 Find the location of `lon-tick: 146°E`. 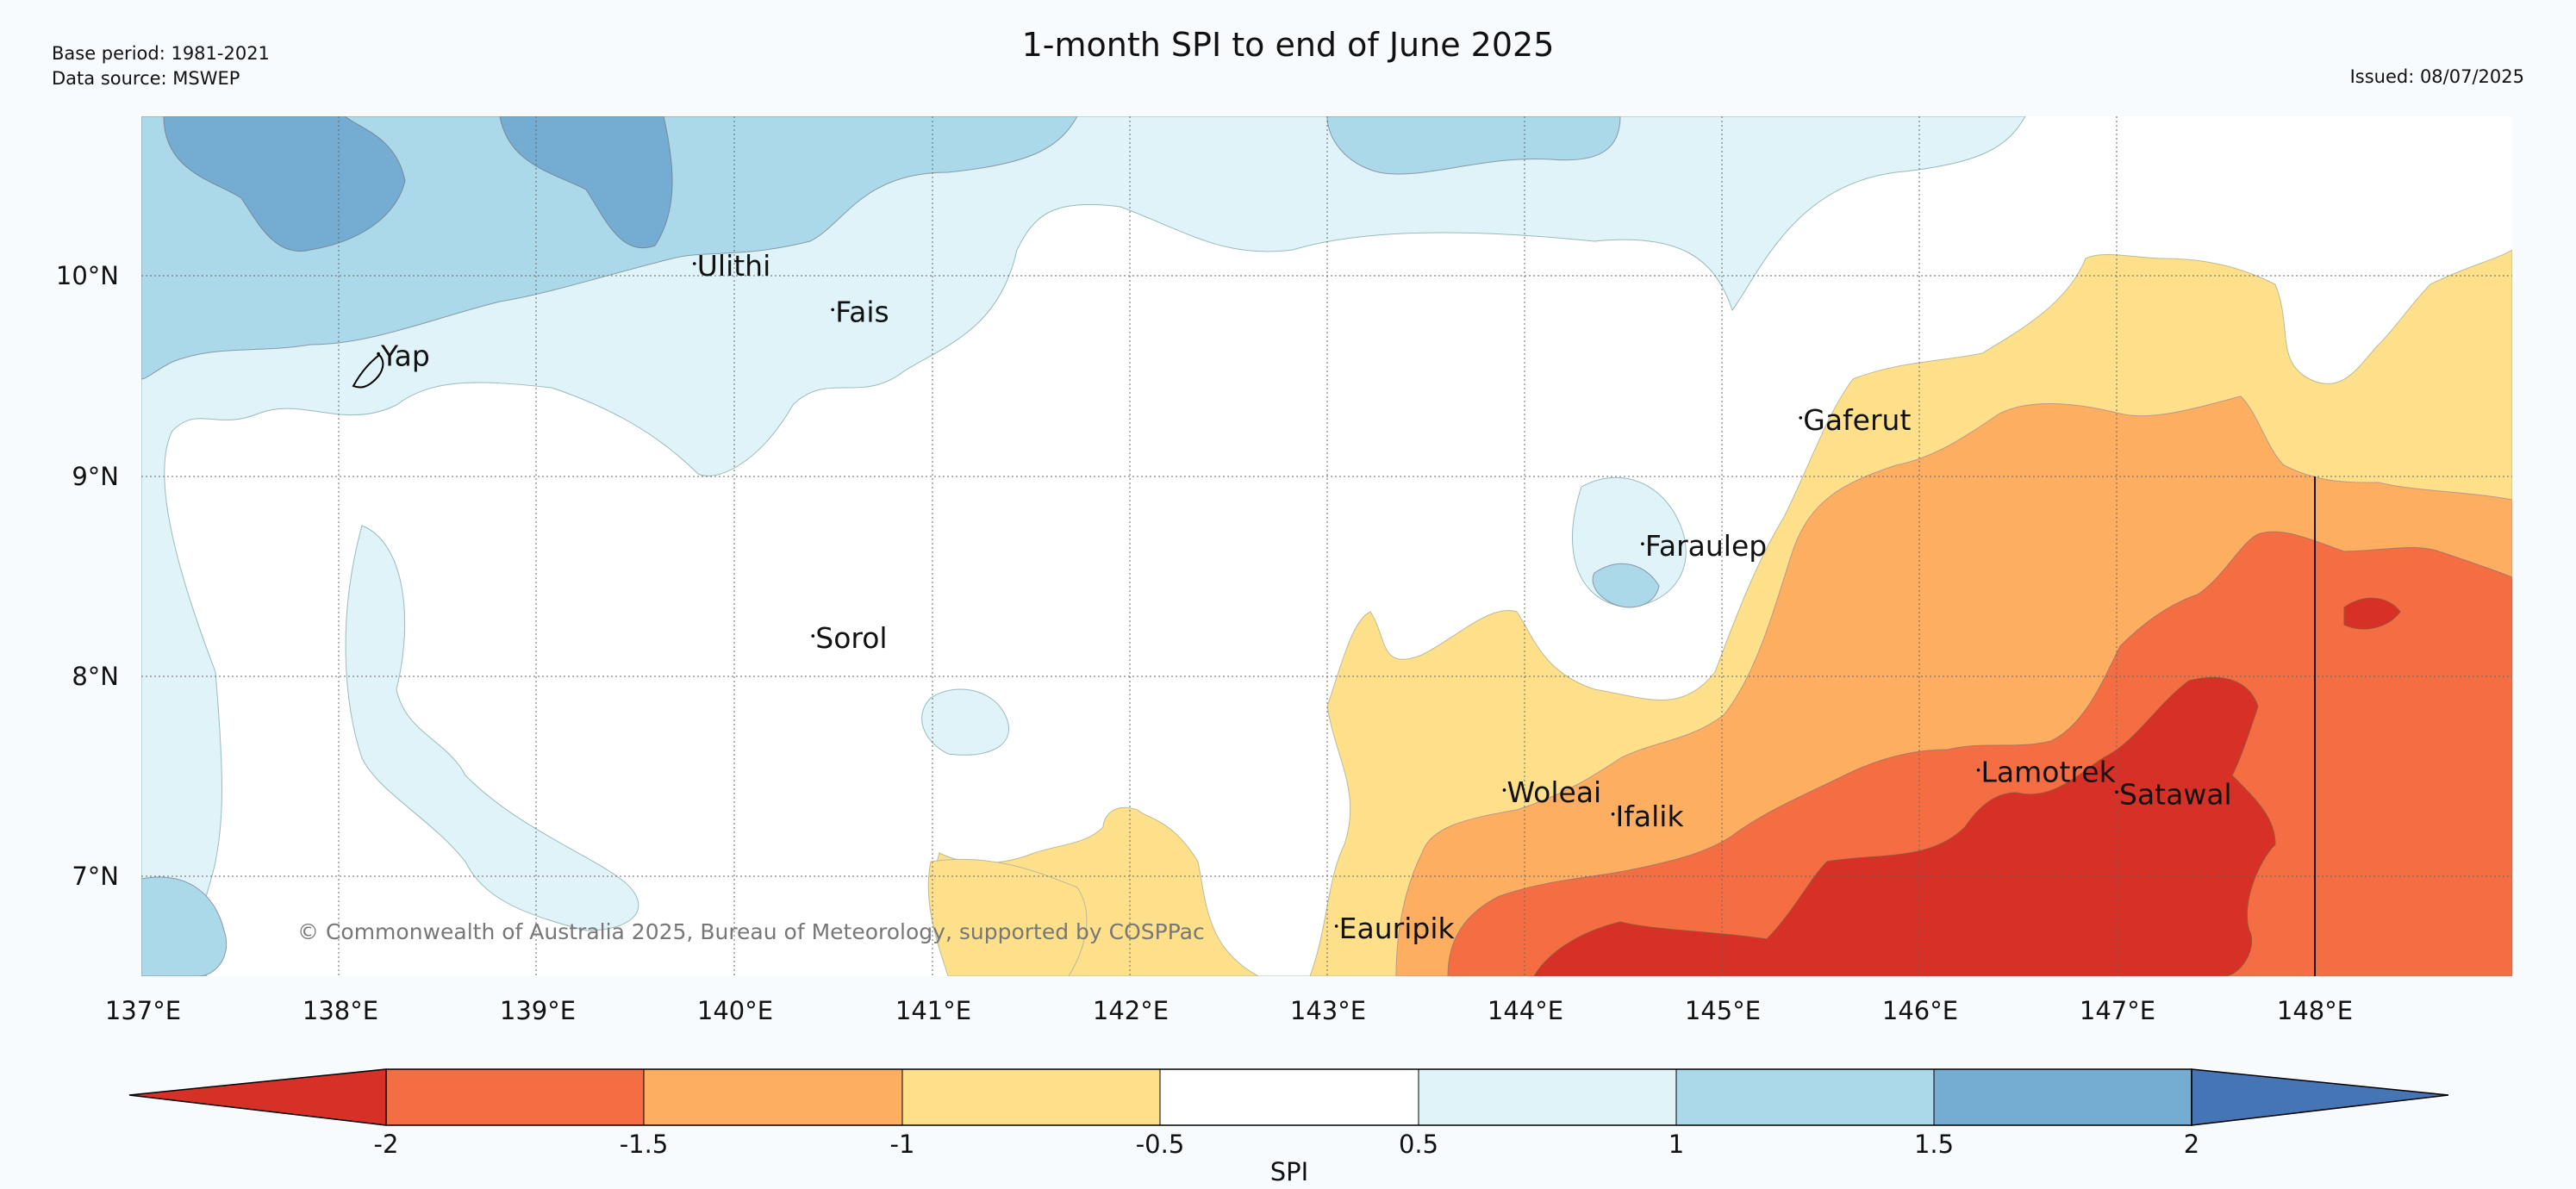

lon-tick: 146°E is located at coordinates (1920, 1010).